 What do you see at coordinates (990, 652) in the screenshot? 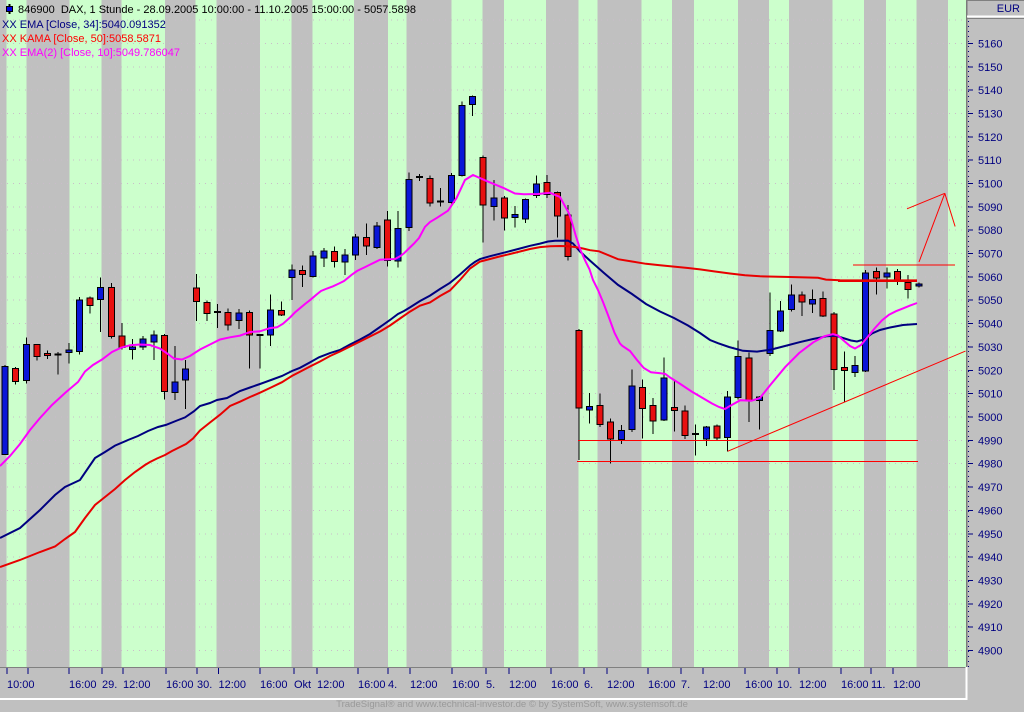
I see `svg-text: 4900` at bounding box center [990, 652].